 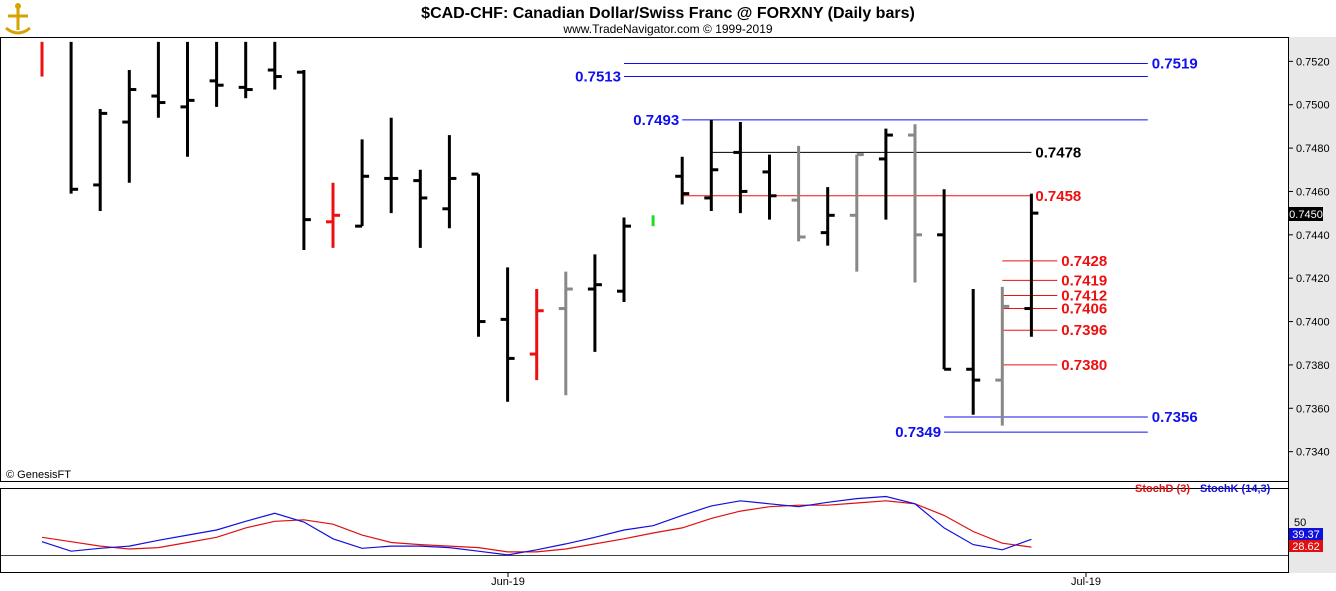 I want to click on level-label: 0.7380, so click(x=1084, y=365).